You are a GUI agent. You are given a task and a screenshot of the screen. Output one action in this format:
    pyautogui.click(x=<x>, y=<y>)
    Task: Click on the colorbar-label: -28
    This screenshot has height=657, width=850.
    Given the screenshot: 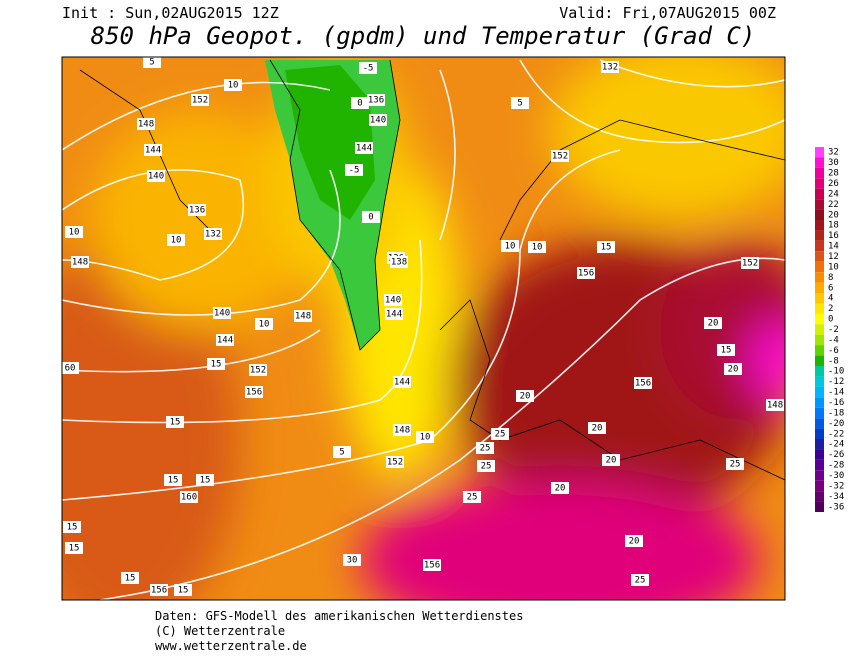 What is the action you would take?
    pyautogui.click(x=836, y=466)
    